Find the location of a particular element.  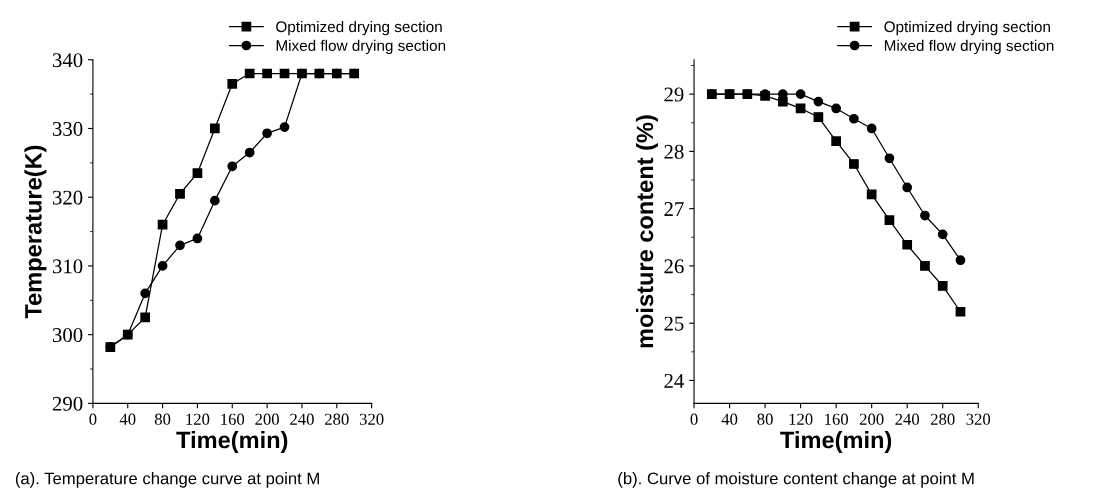

y-tick-label: 24 is located at coordinates (674, 380).